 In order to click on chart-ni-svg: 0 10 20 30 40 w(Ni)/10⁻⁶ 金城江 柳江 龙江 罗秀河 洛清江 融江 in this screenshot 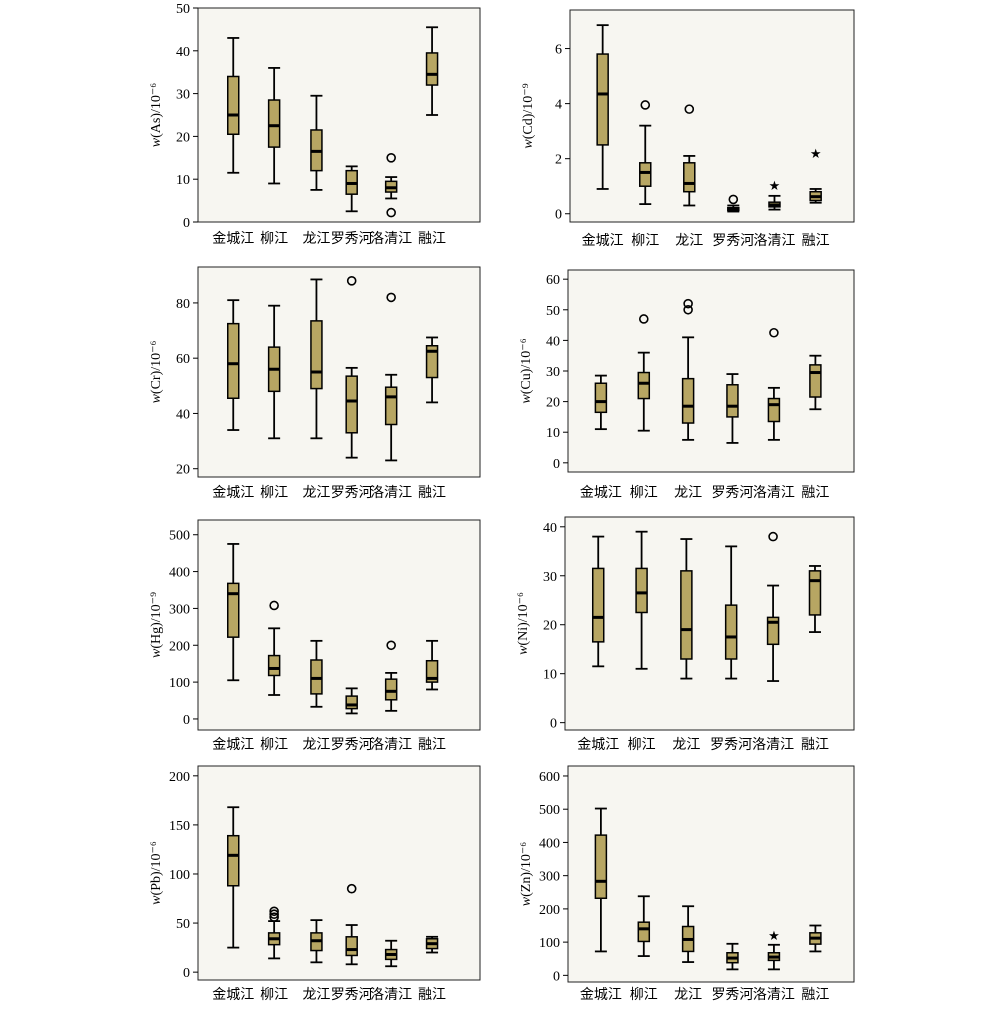, I will do `click(685, 634)`.